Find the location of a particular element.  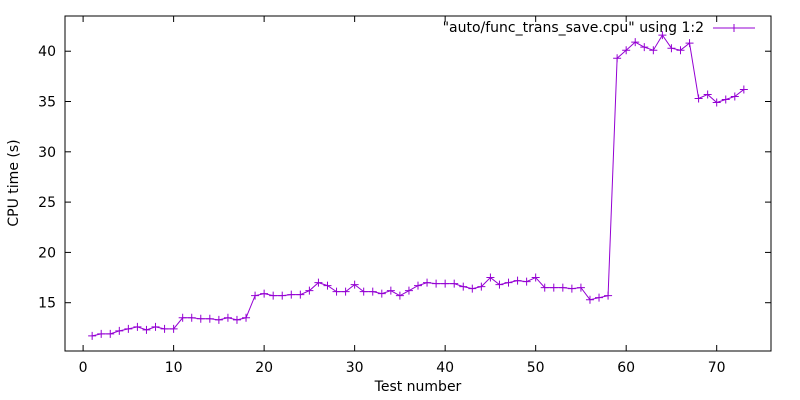

x-tick-label: 30 is located at coordinates (355, 368).